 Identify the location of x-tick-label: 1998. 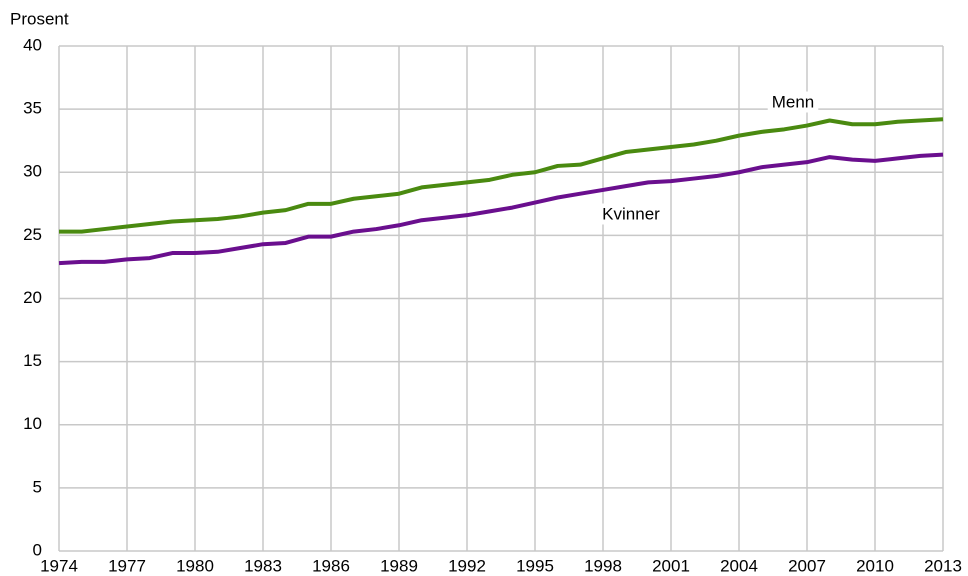
(603, 565).